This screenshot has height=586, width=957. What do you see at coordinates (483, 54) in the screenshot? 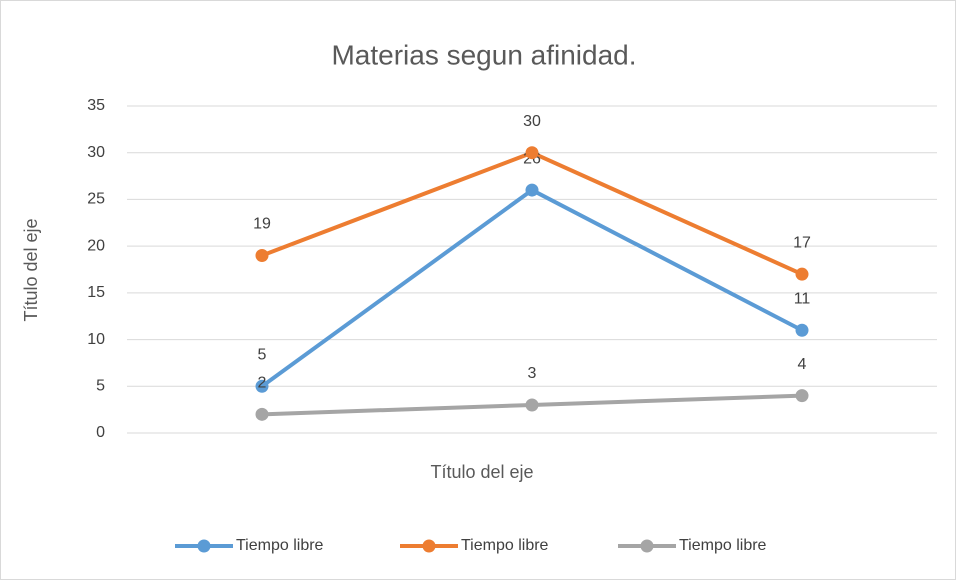
I see `chart-title: Materias segun afinidad.` at bounding box center [483, 54].